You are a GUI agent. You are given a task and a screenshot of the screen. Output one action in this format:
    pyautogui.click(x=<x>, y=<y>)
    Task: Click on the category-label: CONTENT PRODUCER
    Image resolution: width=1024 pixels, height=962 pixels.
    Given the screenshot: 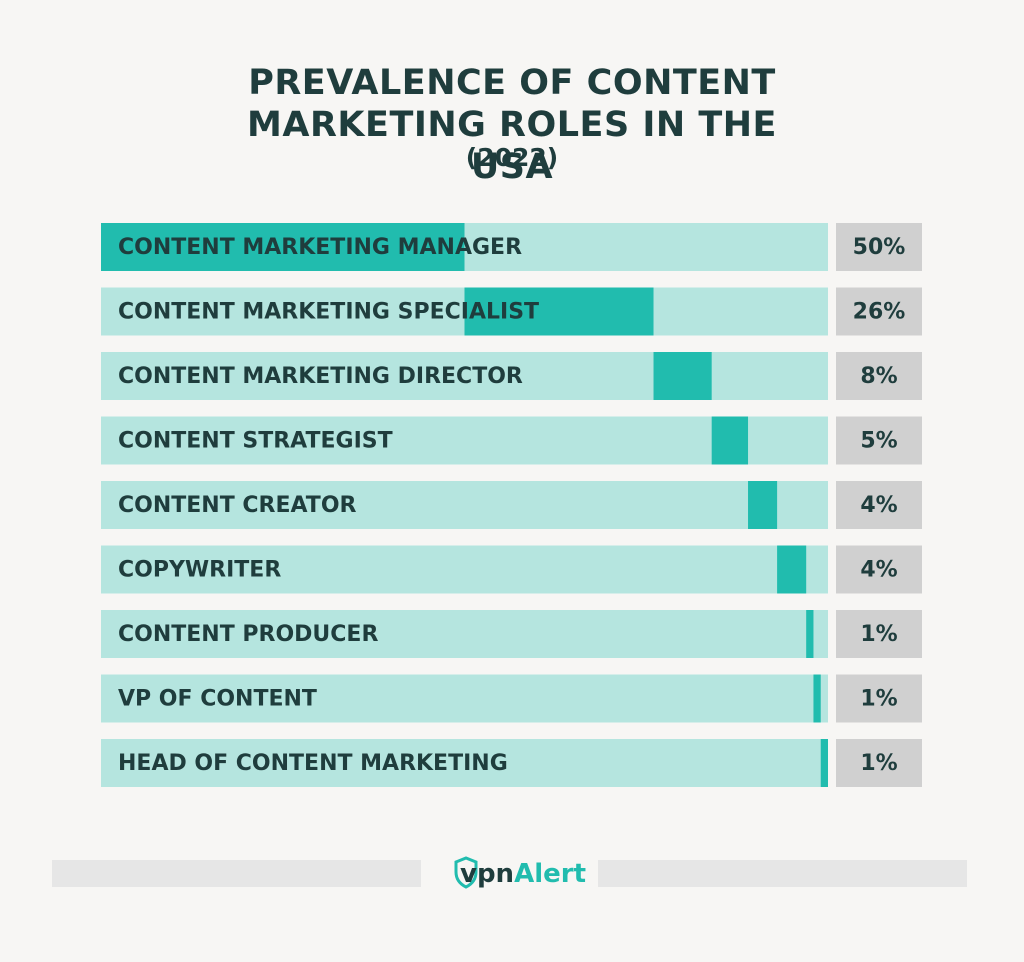 What is the action you would take?
    pyautogui.click(x=248, y=634)
    